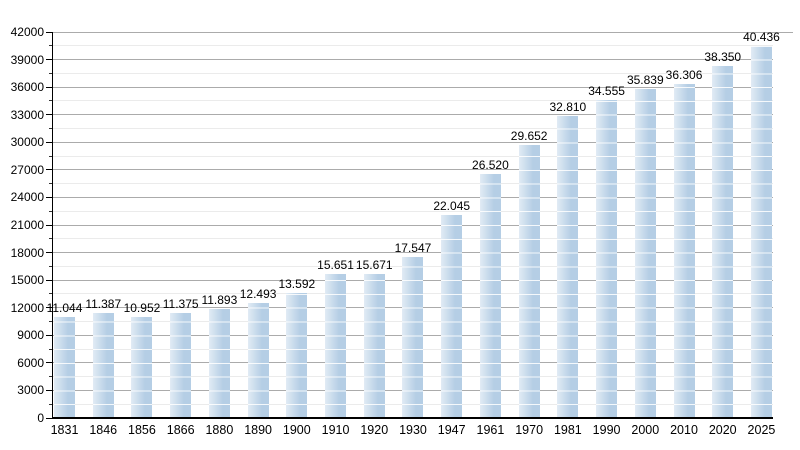 The width and height of the screenshot is (800, 450). Describe the element at coordinates (27, 59) in the screenshot. I see `y-axis-tick-label: 39000` at that location.